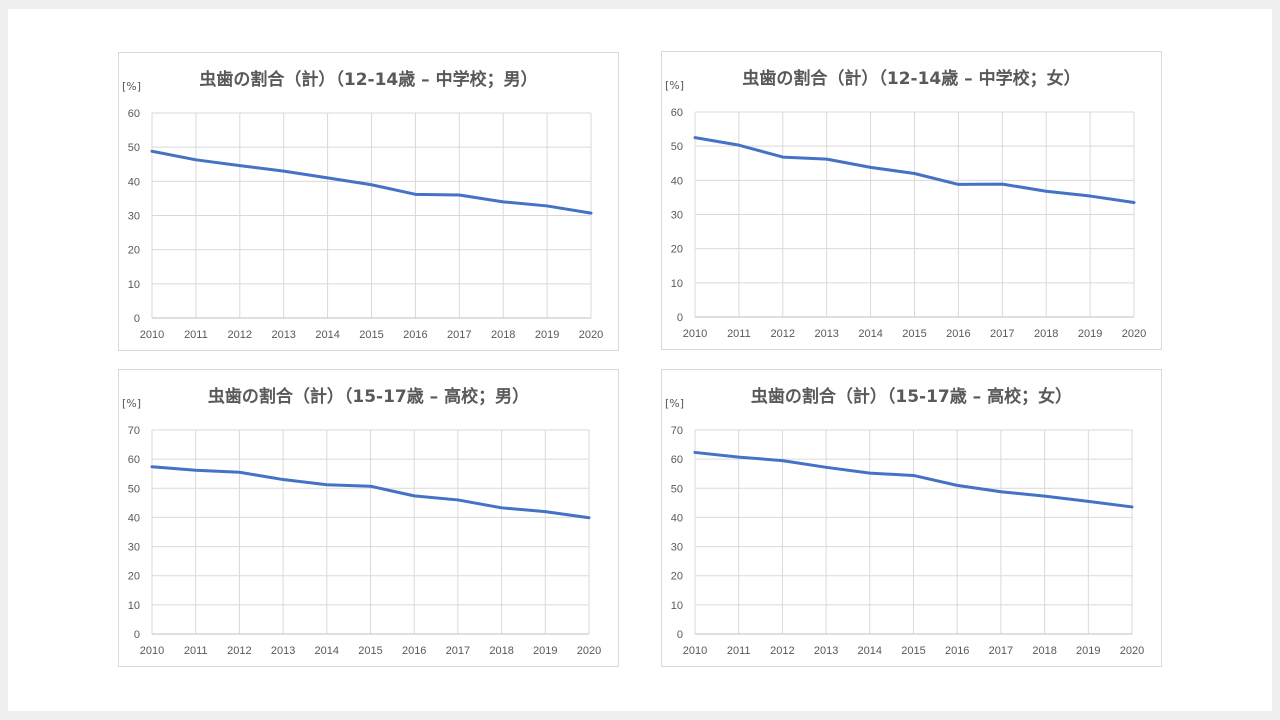 Image resolution: width=1280 pixels, height=720 pixels. Describe the element at coordinates (911, 397) in the screenshot. I see `chart-title: 虫歯の割合（計）（15-17歳 – 高校；女）` at that location.